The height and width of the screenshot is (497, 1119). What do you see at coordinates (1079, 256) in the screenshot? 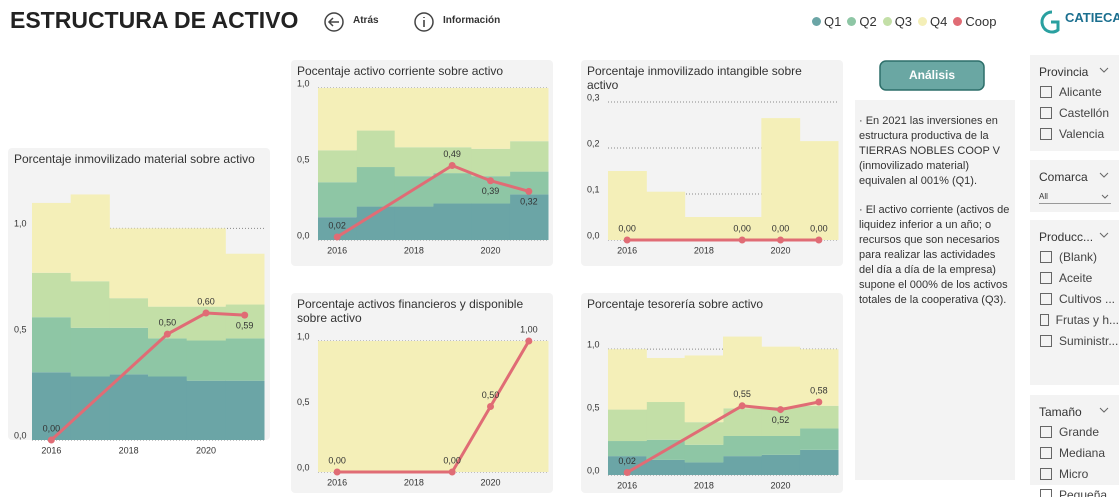
I see `filter-option: (Blank)` at bounding box center [1079, 256].